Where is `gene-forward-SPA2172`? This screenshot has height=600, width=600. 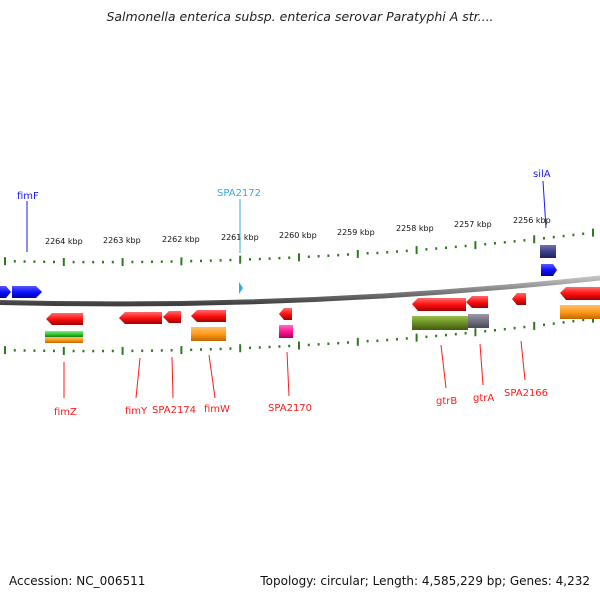 gene-forward-SPA2172 is located at coordinates (241, 288).